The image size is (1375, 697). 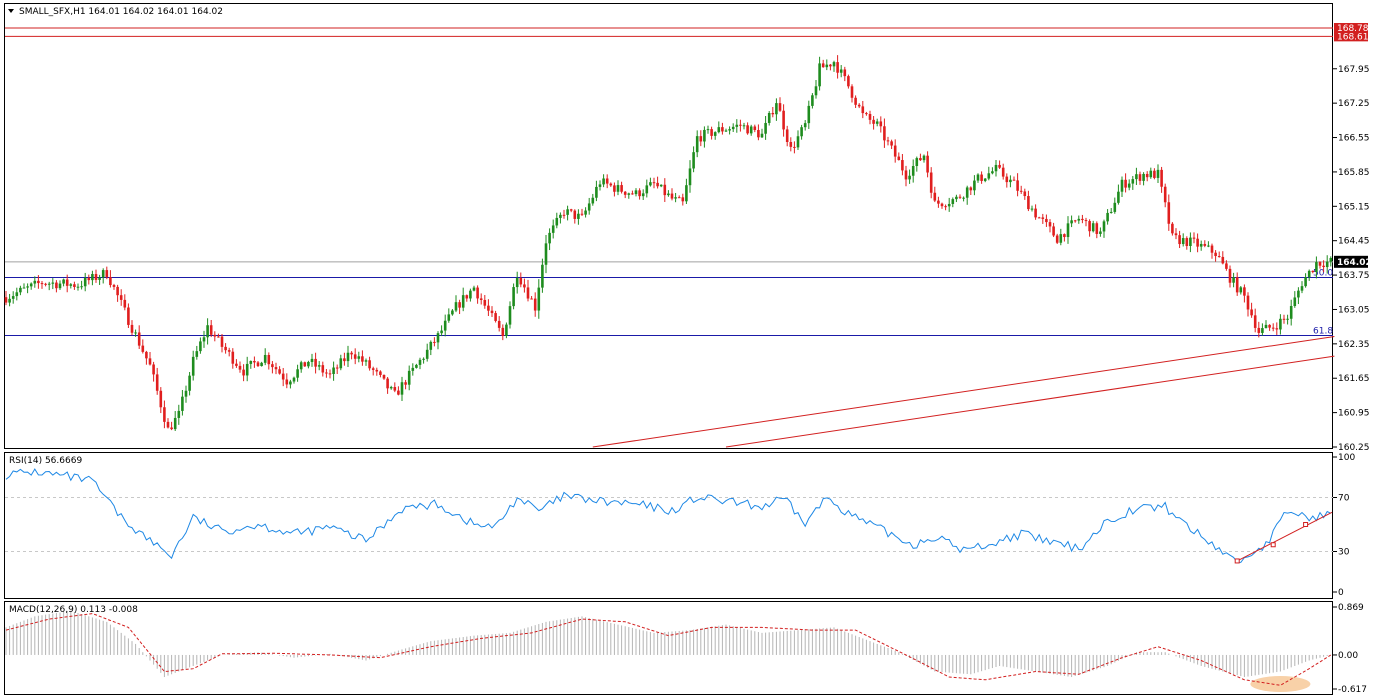 What do you see at coordinates (1273, 545) in the screenshot?
I see `rsi-trendline-marker` at bounding box center [1273, 545].